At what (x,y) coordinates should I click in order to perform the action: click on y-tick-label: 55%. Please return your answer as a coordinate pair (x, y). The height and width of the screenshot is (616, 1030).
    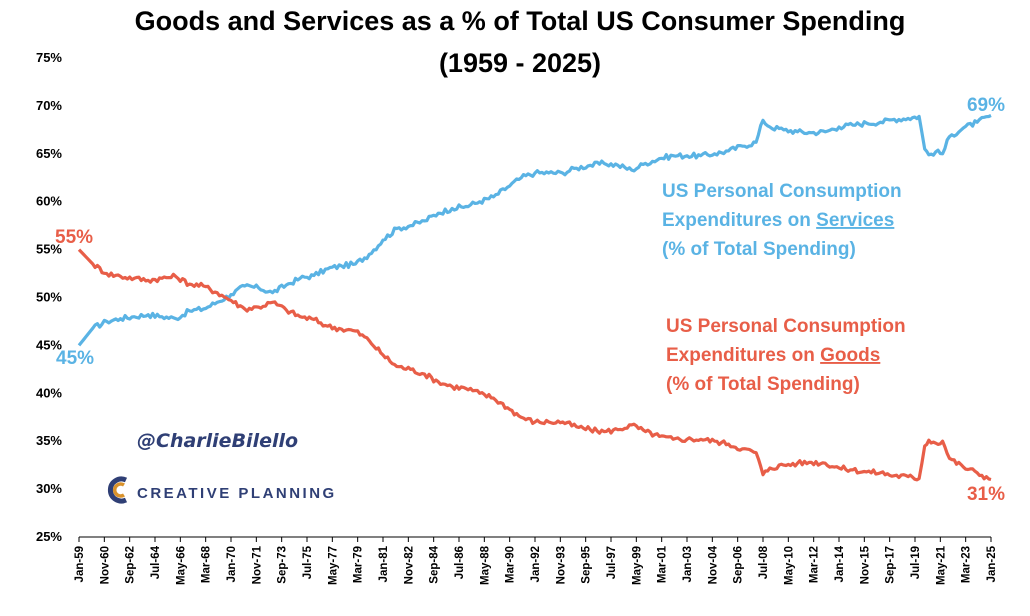
    Looking at the image, I should click on (49, 249).